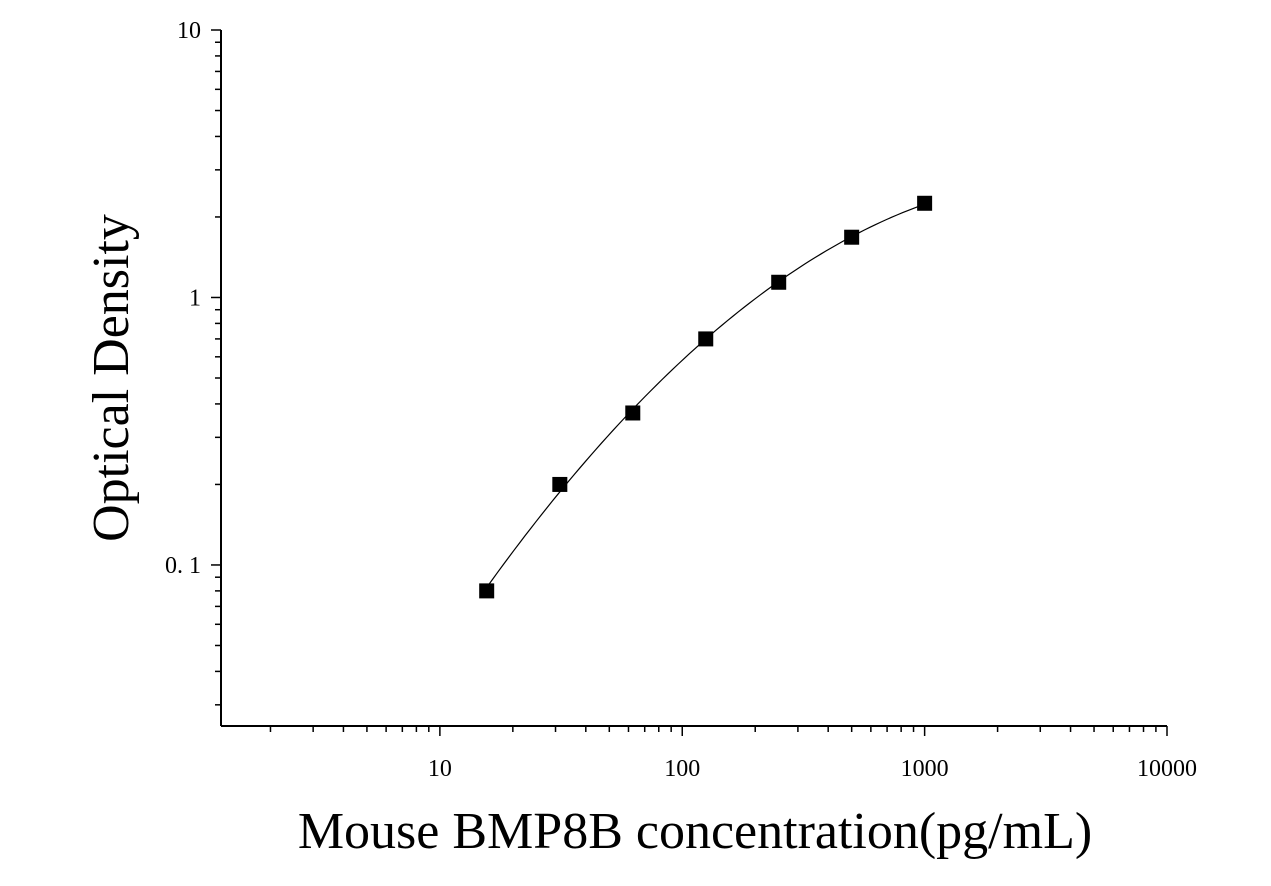  Describe the element at coordinates (695, 831) in the screenshot. I see `x-axis-title: Mouse BMP8B concentration(pg/mL)` at that location.